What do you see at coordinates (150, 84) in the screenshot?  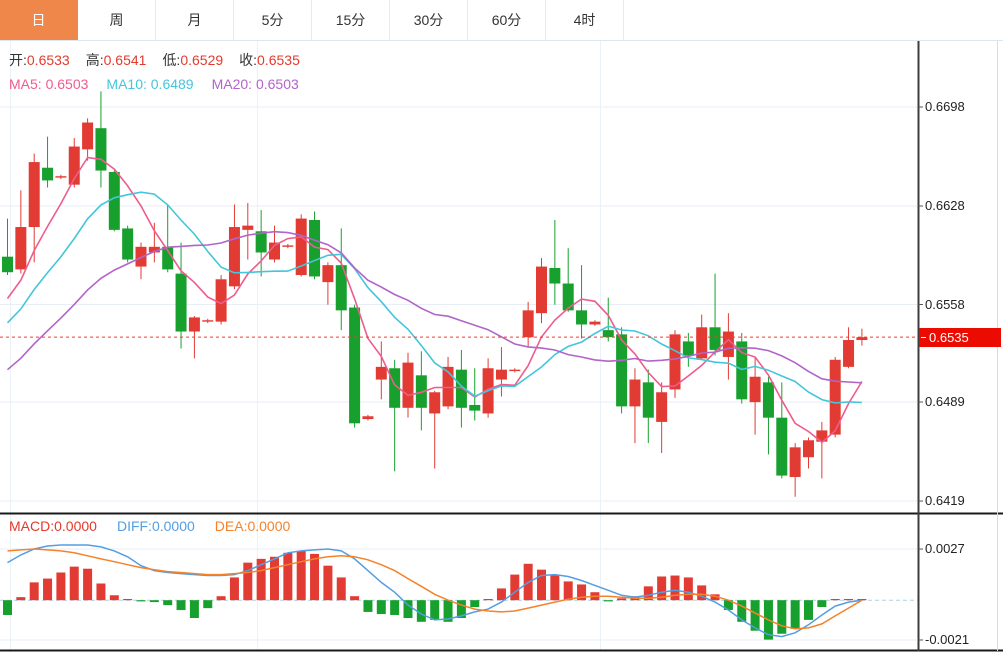 I see `ma10-legend: MA10: 0.6489` at bounding box center [150, 84].